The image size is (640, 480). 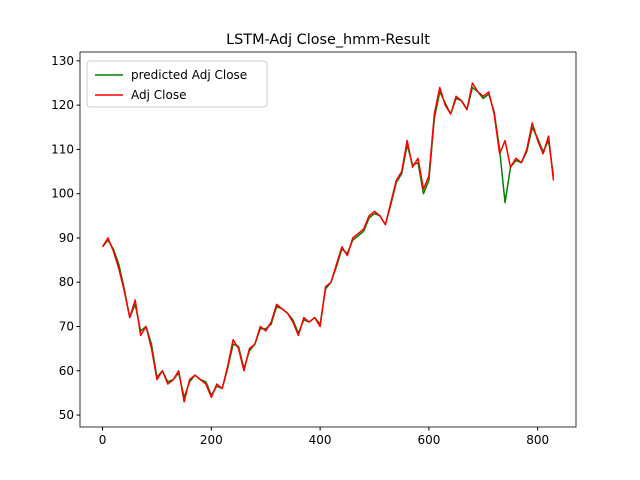 What do you see at coordinates (62, 194) in the screenshot?
I see `y-tick-label: 100` at bounding box center [62, 194].